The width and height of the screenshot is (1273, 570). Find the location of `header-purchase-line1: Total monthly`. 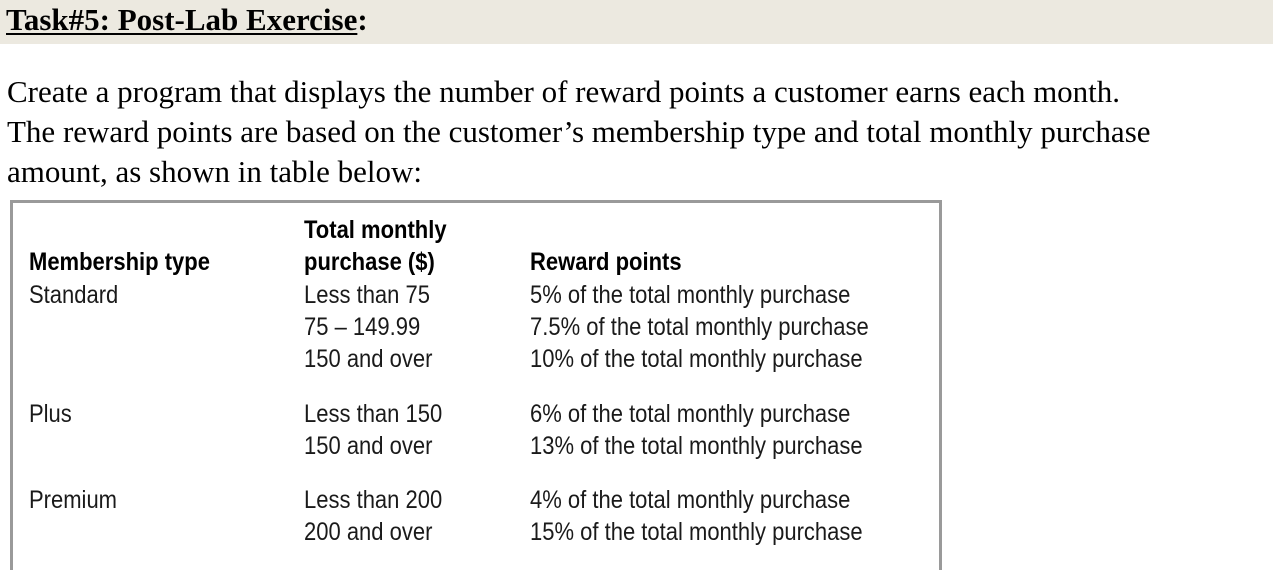

header-purchase-line1: Total monthly is located at coordinates (375, 230).